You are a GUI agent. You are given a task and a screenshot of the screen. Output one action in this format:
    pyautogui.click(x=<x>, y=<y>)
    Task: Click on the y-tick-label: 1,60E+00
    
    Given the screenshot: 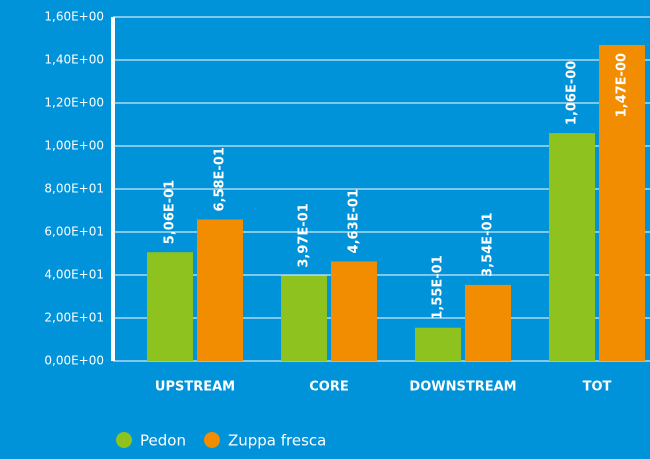 What is the action you would take?
    pyautogui.click(x=74, y=17)
    